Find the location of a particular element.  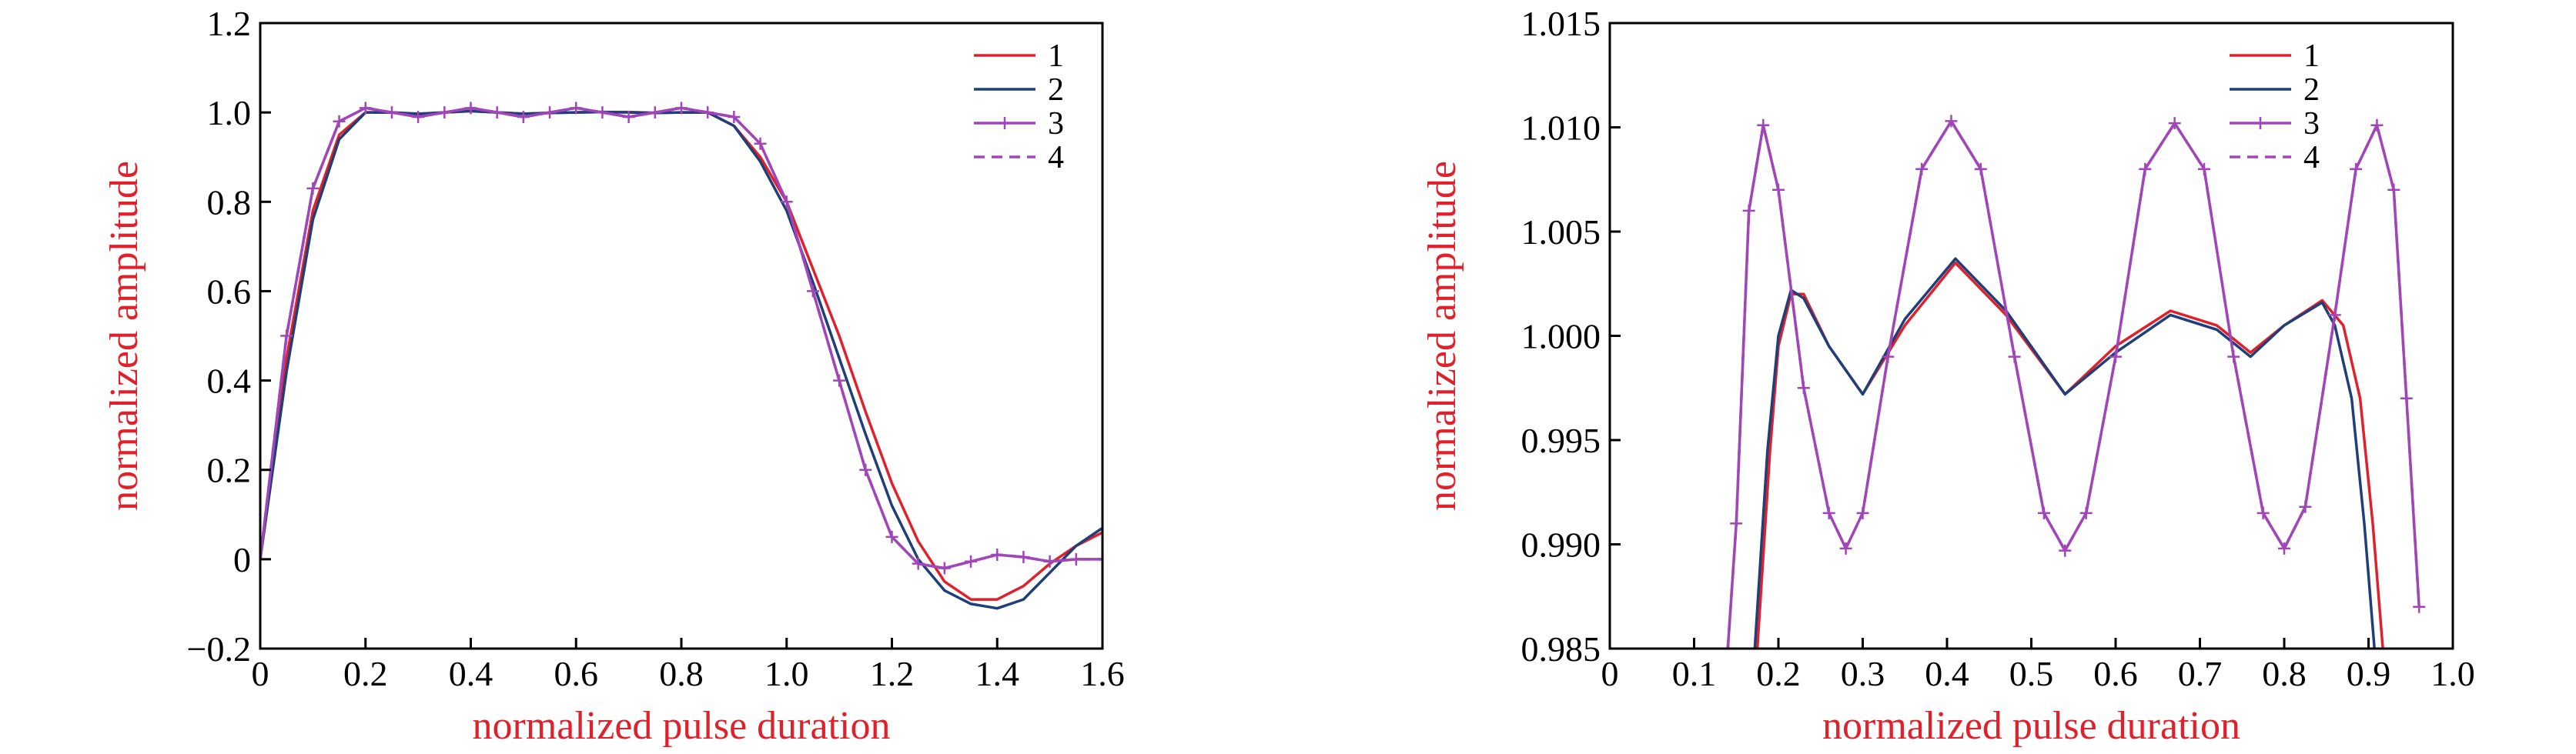

y-tick-label: −0.2 is located at coordinates (219, 649).